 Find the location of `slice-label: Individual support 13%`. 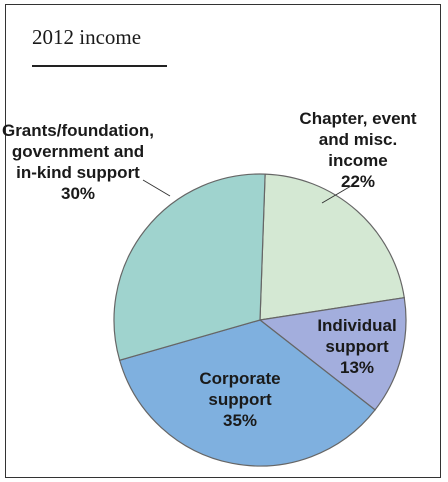

slice-label: Individual support 13% is located at coordinates (356, 346).